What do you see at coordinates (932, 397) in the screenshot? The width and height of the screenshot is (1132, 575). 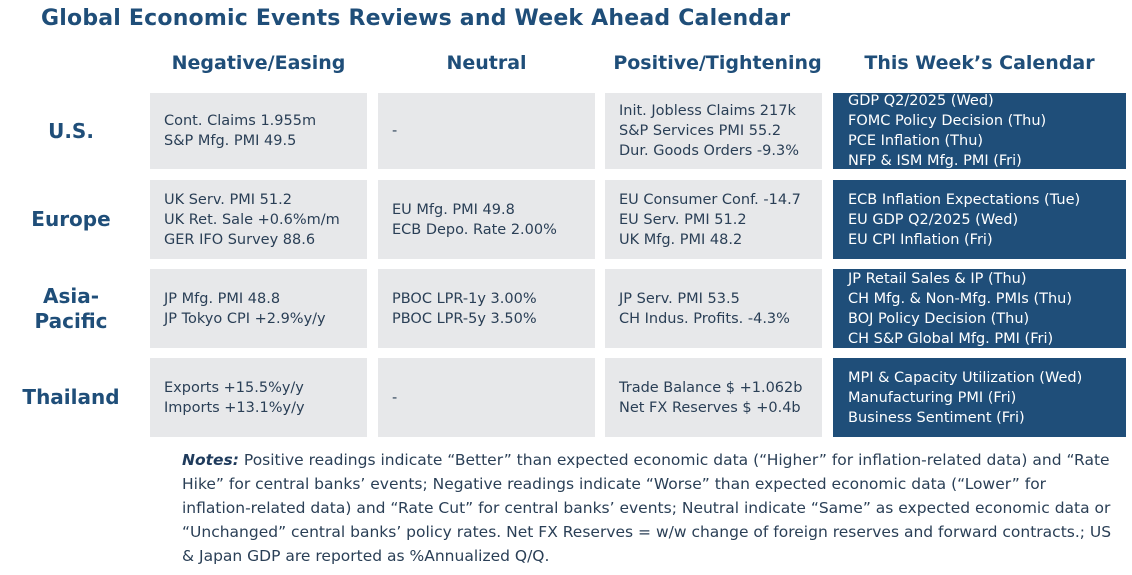 I see `calendar-item: Manufacturing PMI (Fri)` at bounding box center [932, 397].